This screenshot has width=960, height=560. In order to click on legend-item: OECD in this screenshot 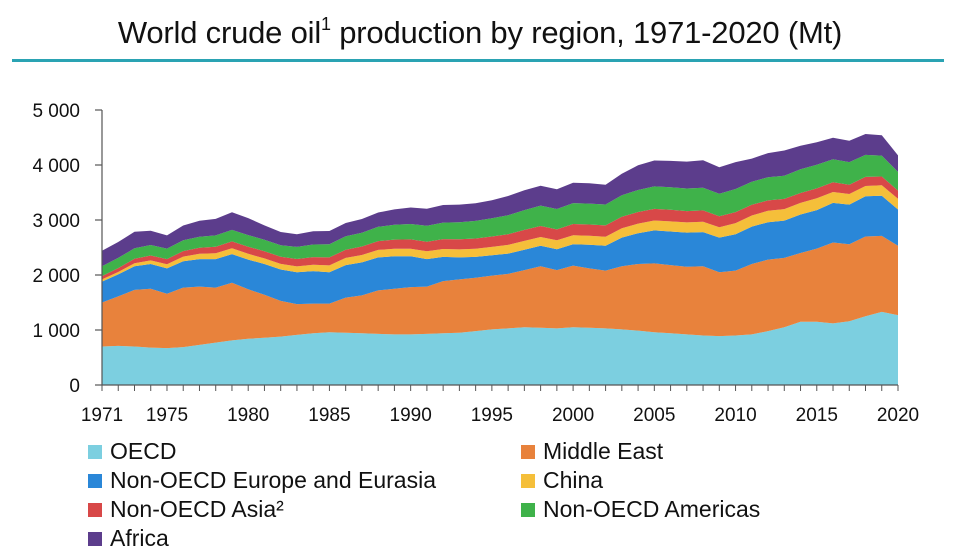, I will do `click(132, 451)`.